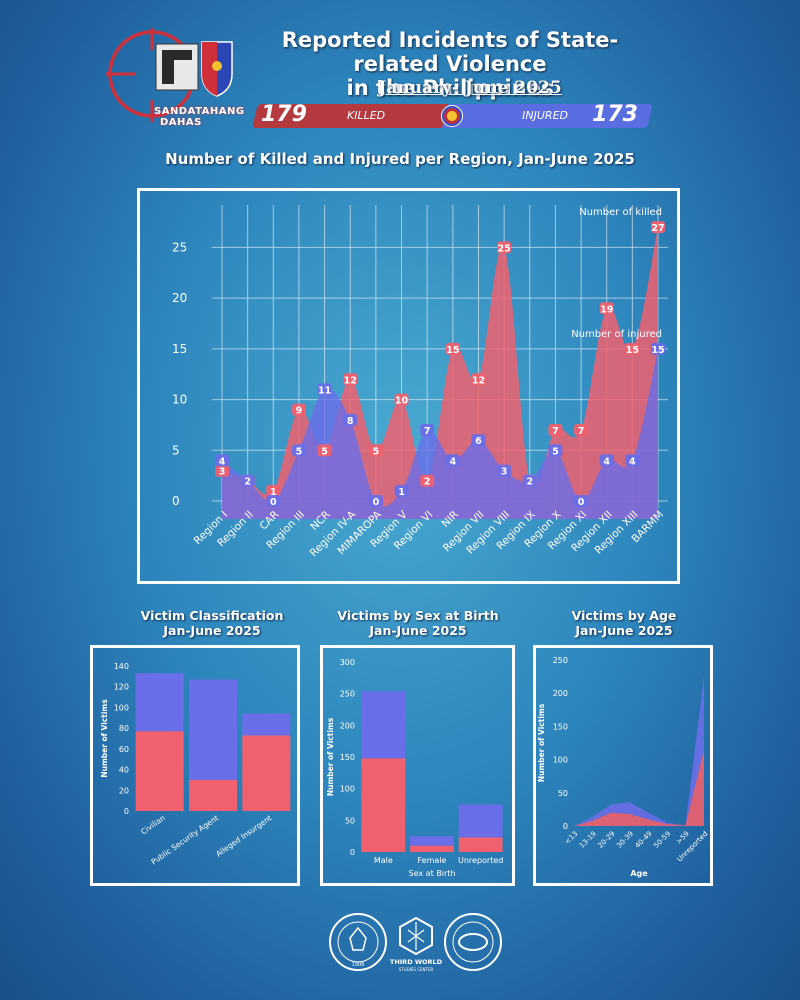 Image resolution: width=800 pixels, height=1000 pixels. I want to click on ph-seal-icon, so click(452, 116).